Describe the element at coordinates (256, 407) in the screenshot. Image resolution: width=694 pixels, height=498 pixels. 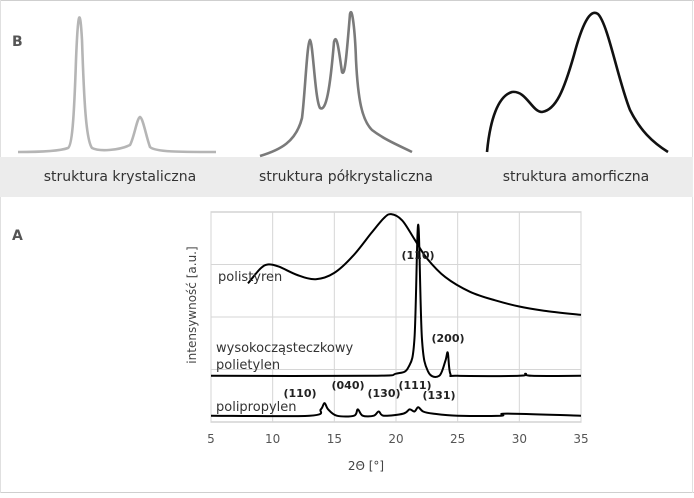
I see `series-label-polipropylen: polipropylen` at that location.